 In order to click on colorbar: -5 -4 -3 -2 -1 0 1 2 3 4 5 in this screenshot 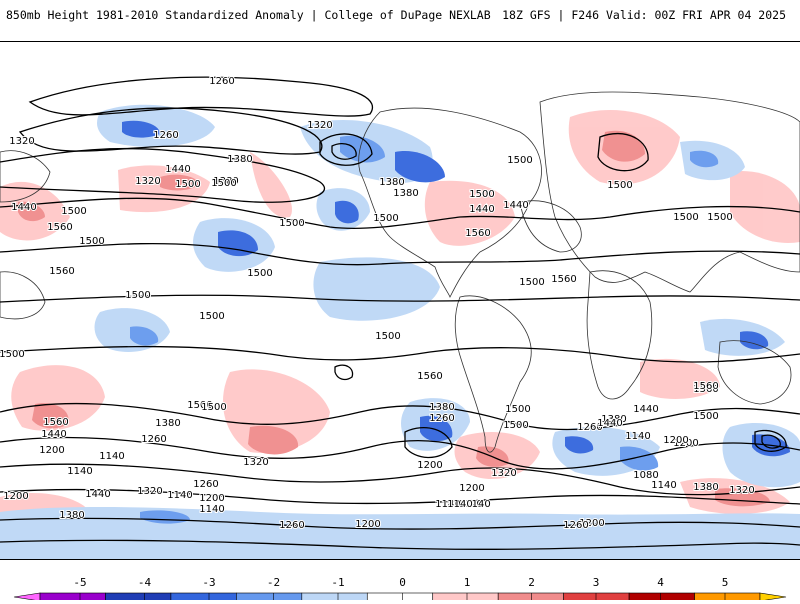, I will do `click(400, 581)`.